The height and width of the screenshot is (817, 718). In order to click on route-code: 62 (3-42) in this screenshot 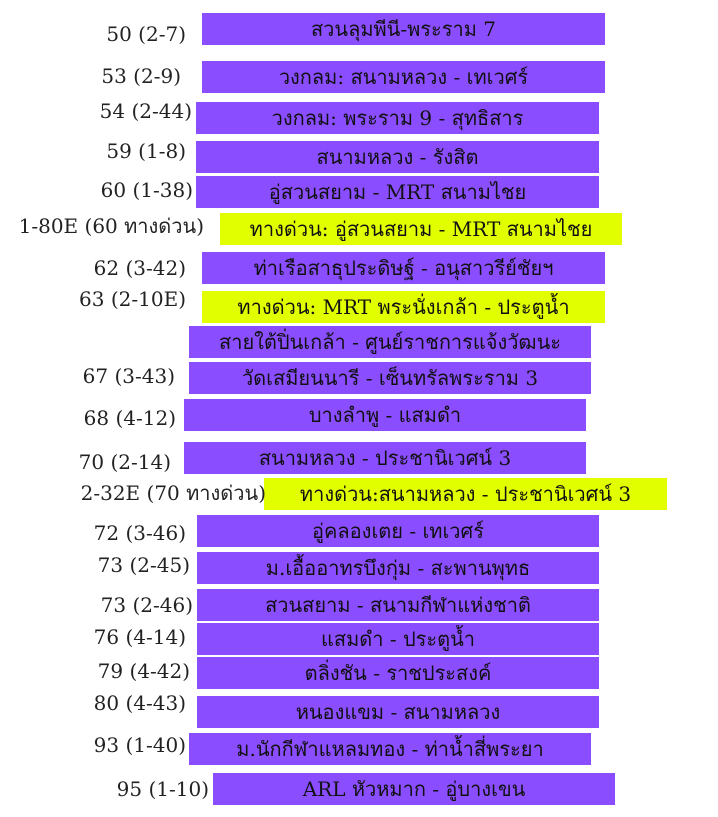, I will do `click(139, 268)`.